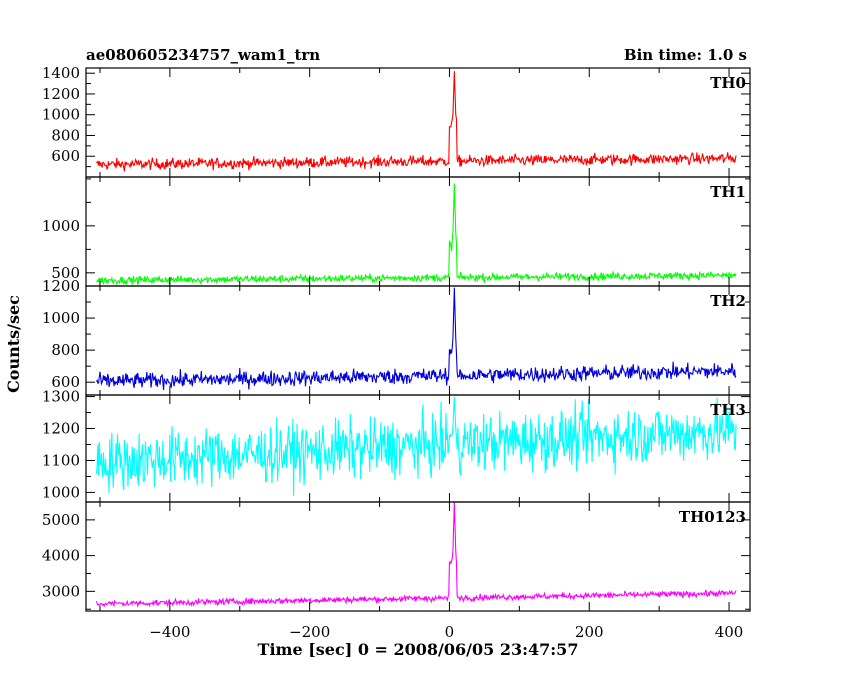 The width and height of the screenshot is (850, 680). Describe the element at coordinates (728, 83) in the screenshot. I see `panel-label-th0: TH0` at that location.